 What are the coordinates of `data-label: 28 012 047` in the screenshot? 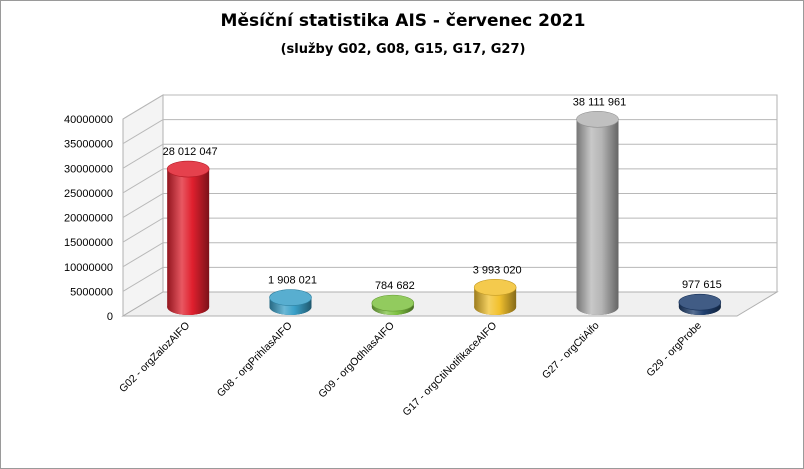 It's located at (190, 152).